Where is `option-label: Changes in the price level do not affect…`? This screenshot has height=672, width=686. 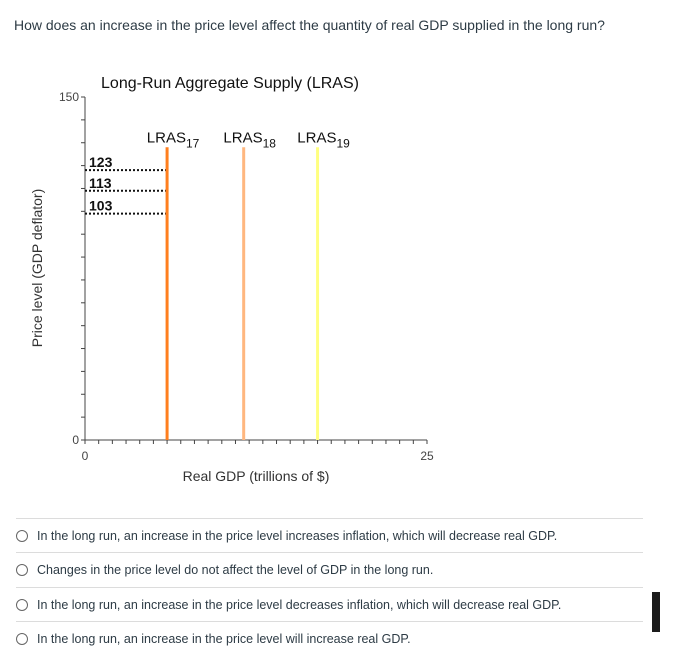
option-label: Changes in the price level do not affect… is located at coordinates (235, 570).